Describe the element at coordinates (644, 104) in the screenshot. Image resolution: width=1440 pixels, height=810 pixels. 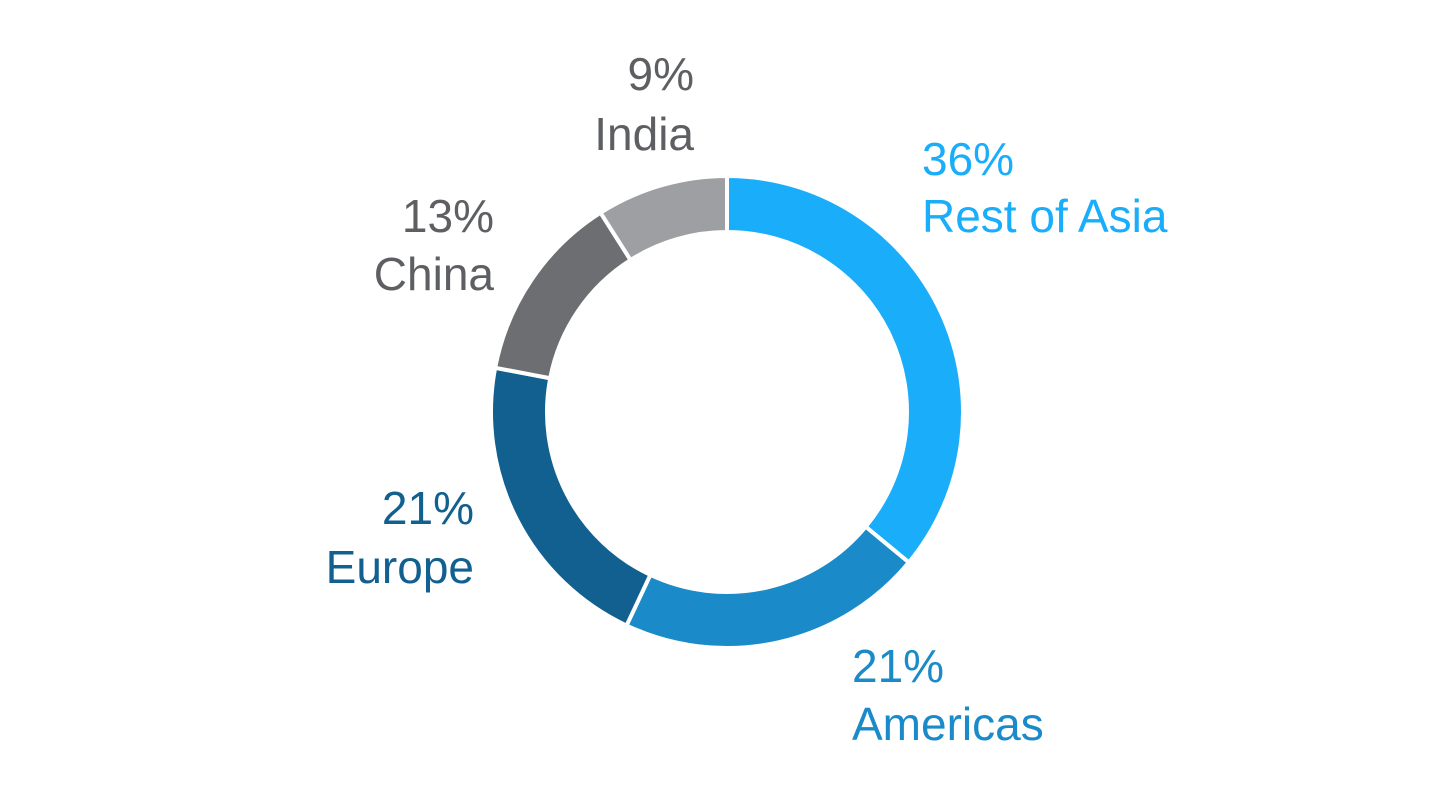
I see `label-india: 9% India` at that location.